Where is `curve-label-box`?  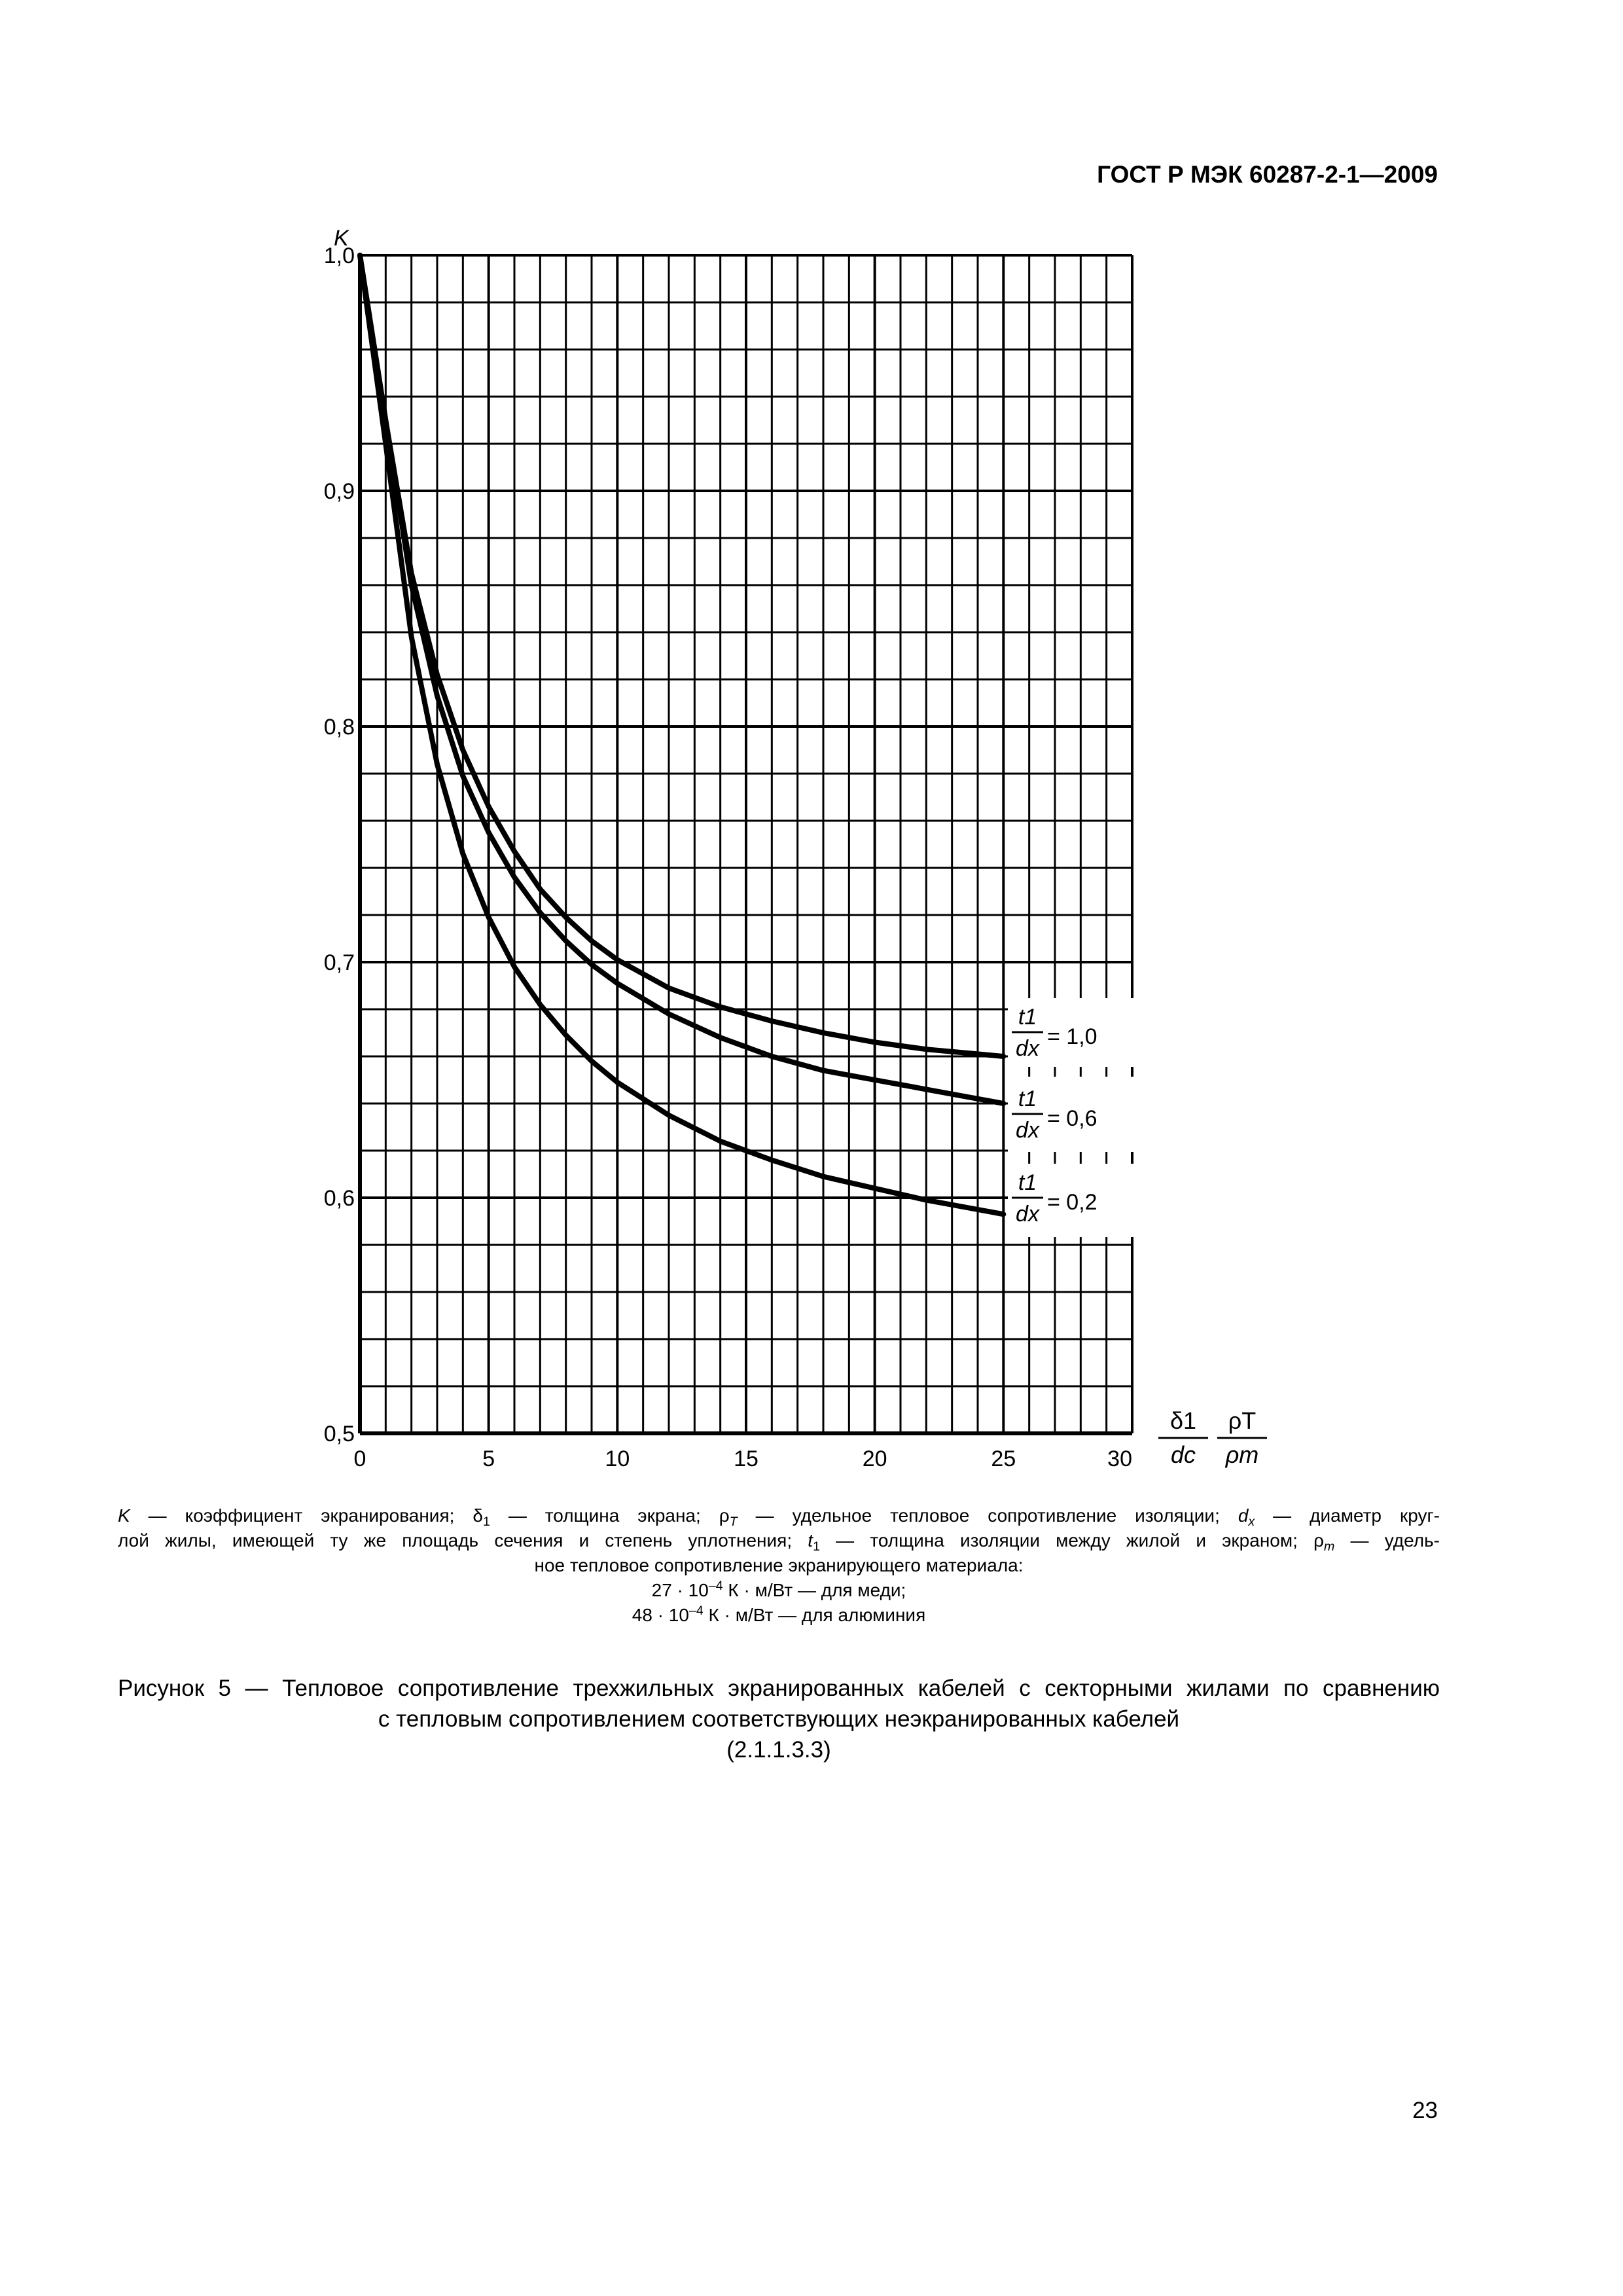
curve-label-box is located at coordinates (1073, 1200).